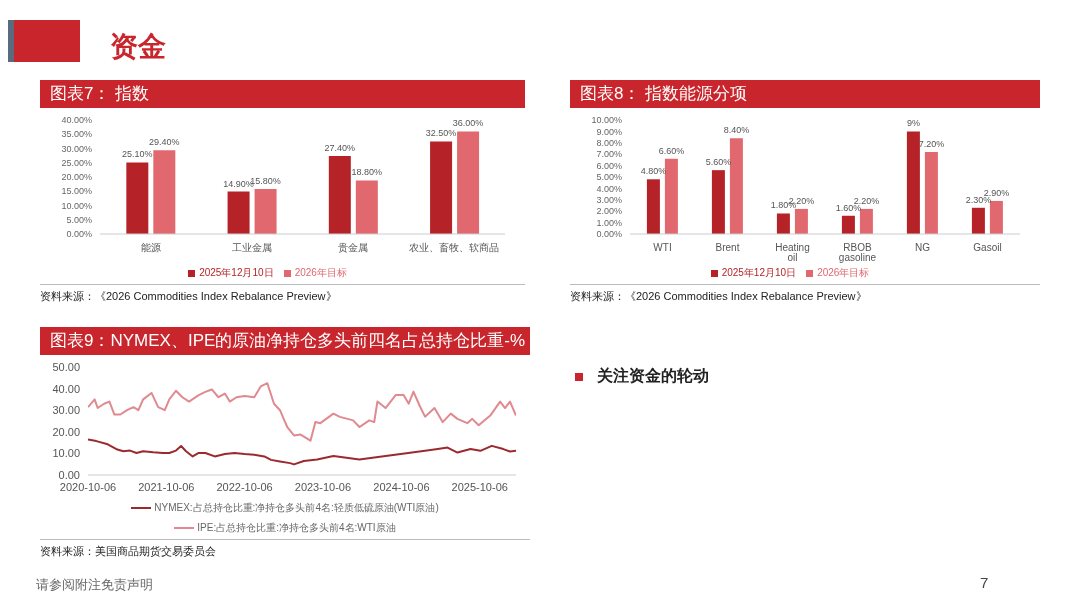 The image size is (1080, 608). I want to click on x-tick-label: 2023-10-06, so click(323, 486).